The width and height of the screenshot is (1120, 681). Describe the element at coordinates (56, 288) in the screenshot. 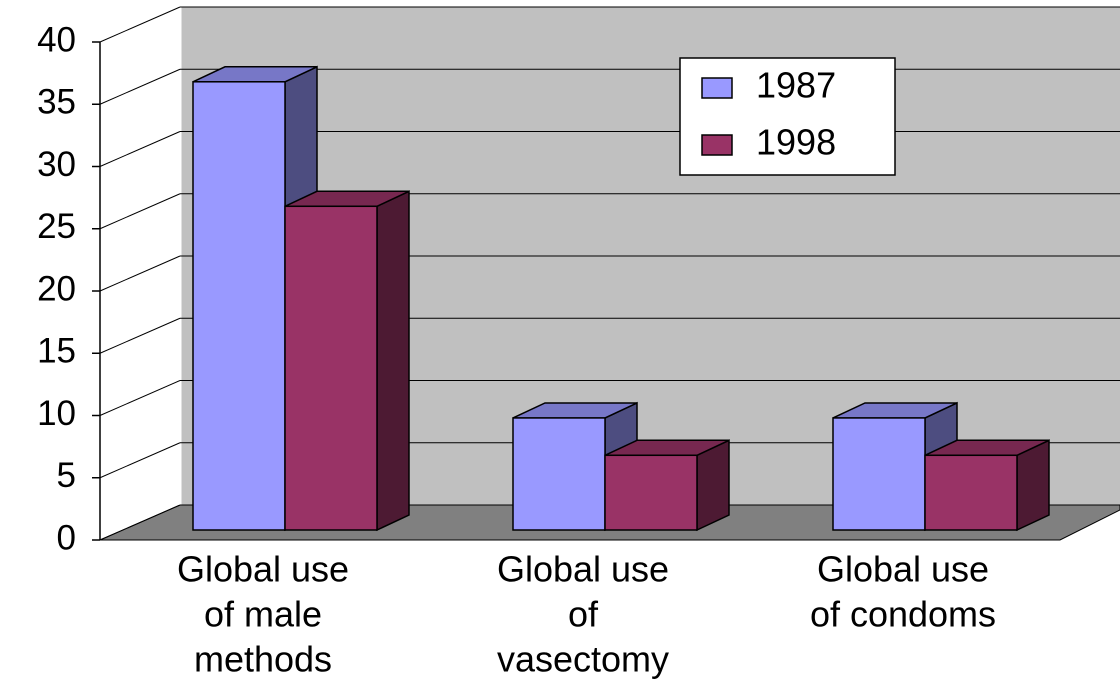

I see `y-tick-label: 20` at that location.